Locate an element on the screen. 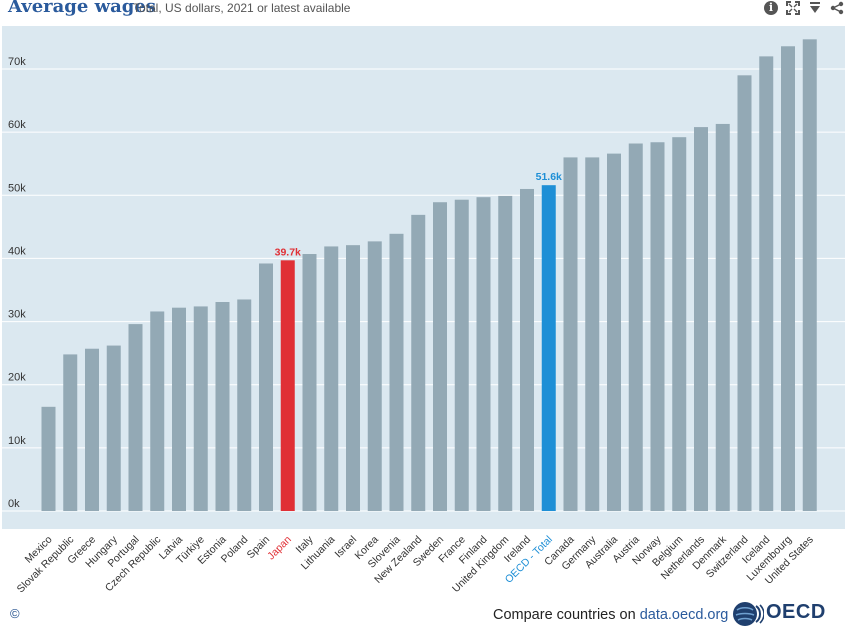 Image resolution: width=850 pixels, height=633 pixels. bar-greece is located at coordinates (92, 429).